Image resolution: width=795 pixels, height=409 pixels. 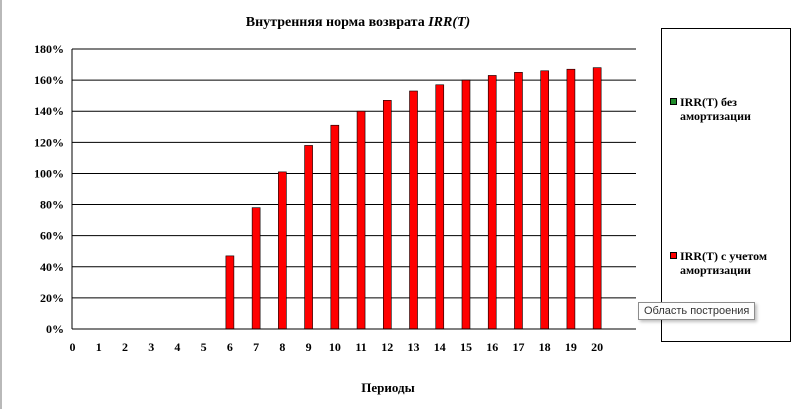 What do you see at coordinates (256, 347) in the screenshot?
I see `x-tick-label: 7` at bounding box center [256, 347].